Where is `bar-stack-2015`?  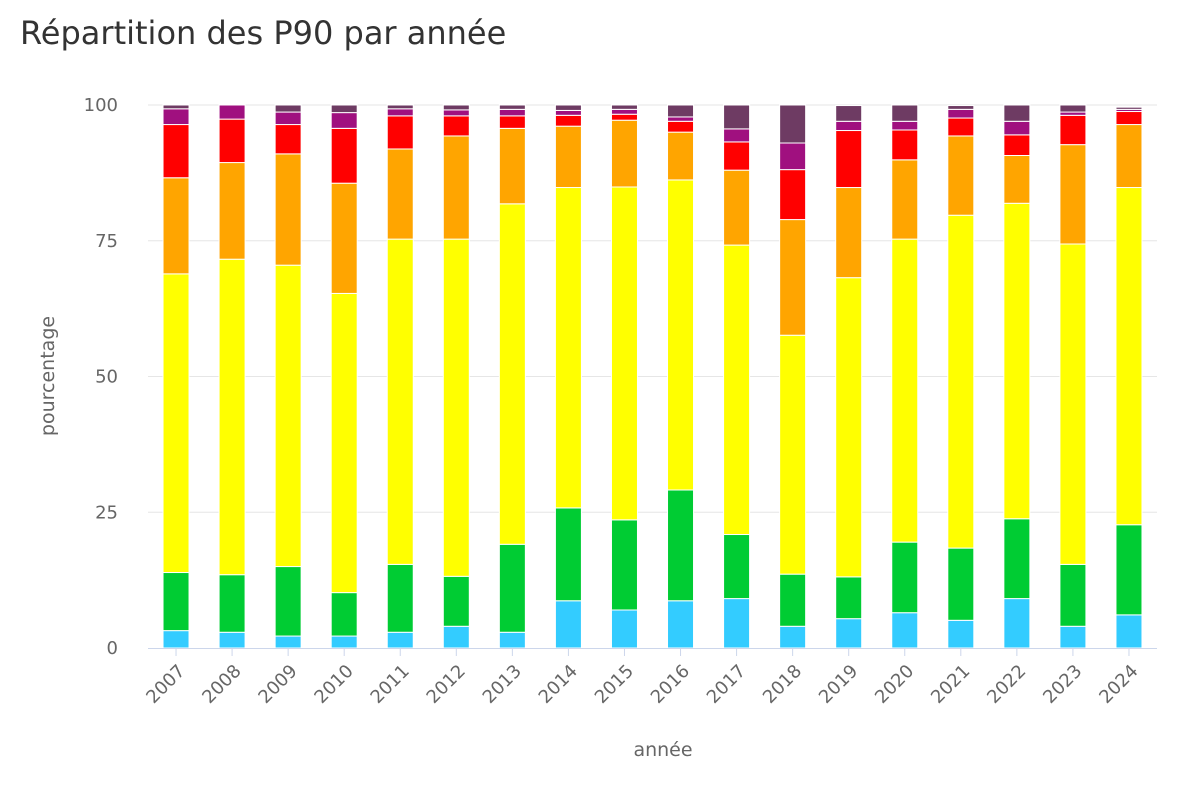 bar-stack-2015 is located at coordinates (624, 376).